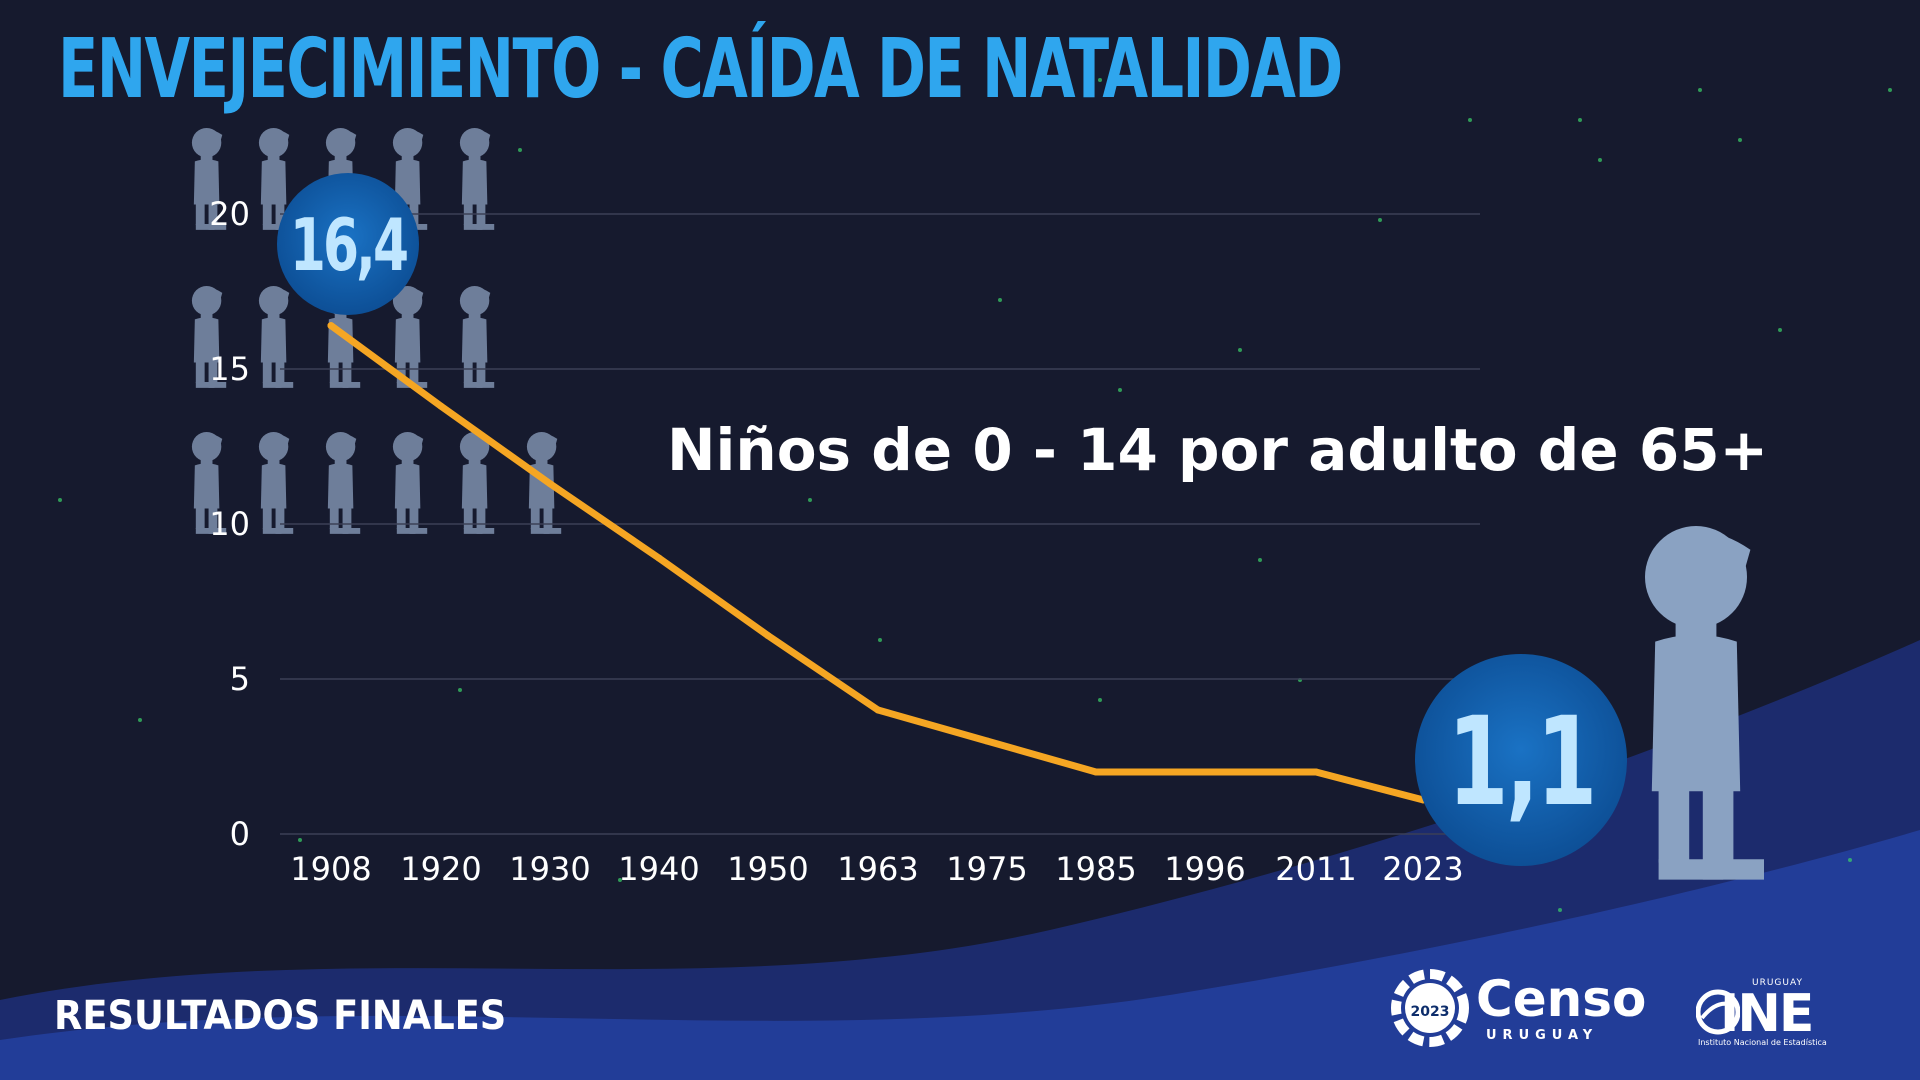 The height and width of the screenshot is (1080, 1920). What do you see at coordinates (229, 214) in the screenshot?
I see `y-tick-label: 20` at bounding box center [229, 214].